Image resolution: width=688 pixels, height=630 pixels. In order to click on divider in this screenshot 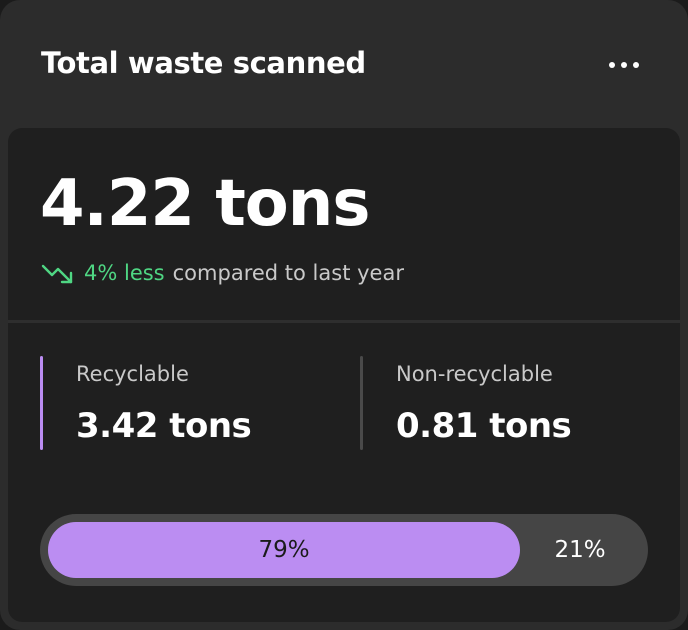, I will do `click(344, 321)`.